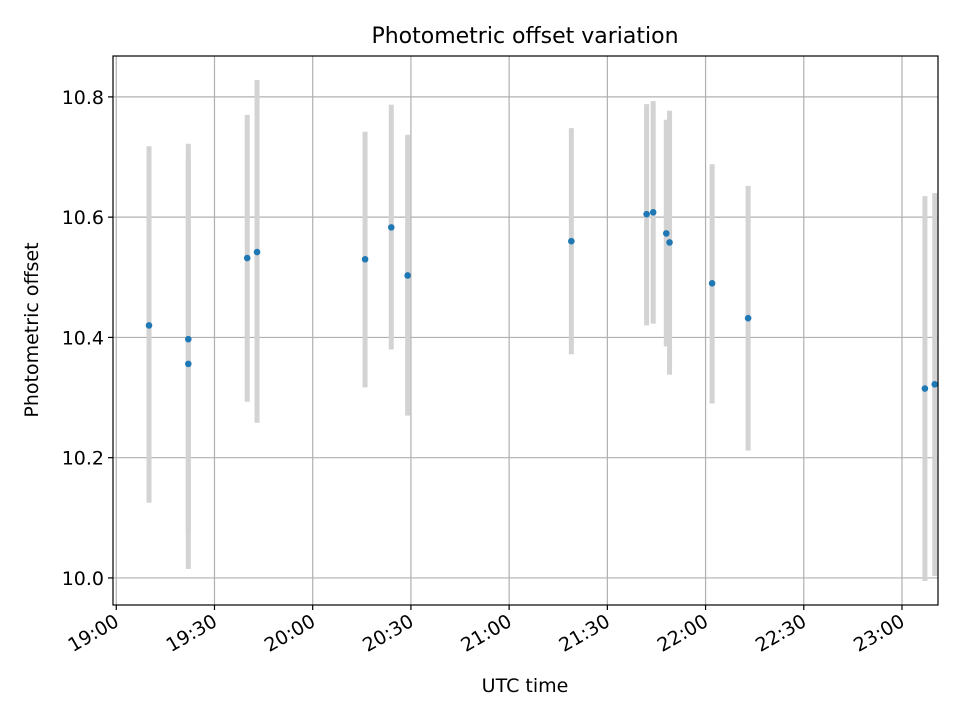 The image size is (960, 724). I want to click on y-tick-label: 10.4, so click(83, 338).